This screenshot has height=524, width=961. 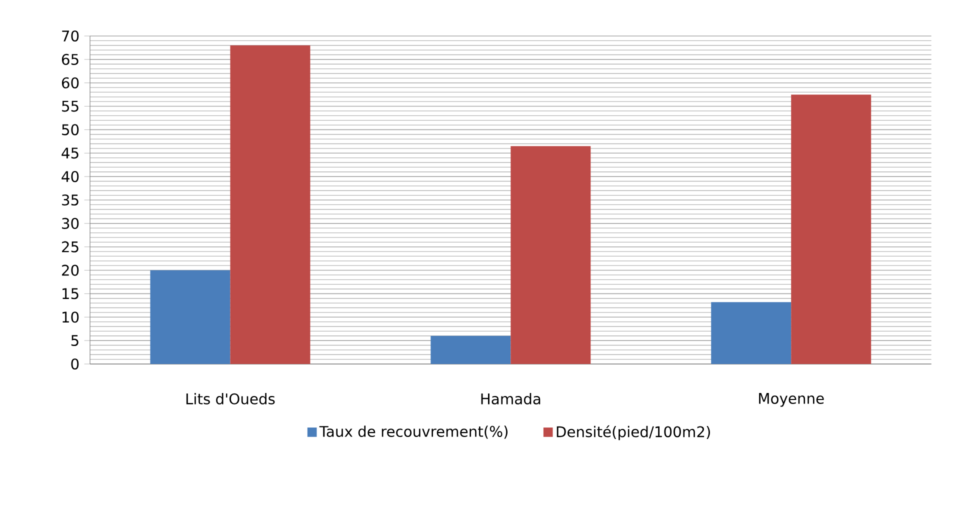 I want to click on y-tick-label: 70, so click(x=70, y=36).